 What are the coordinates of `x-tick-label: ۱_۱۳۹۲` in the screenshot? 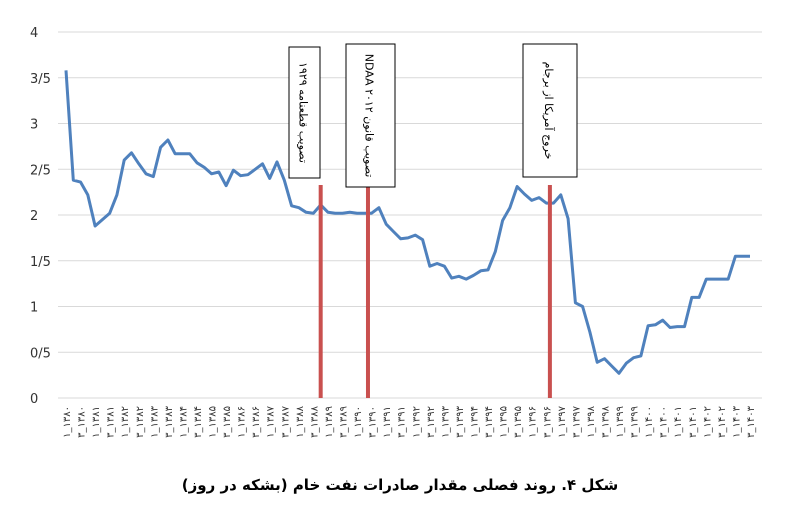 It's located at (416, 422).